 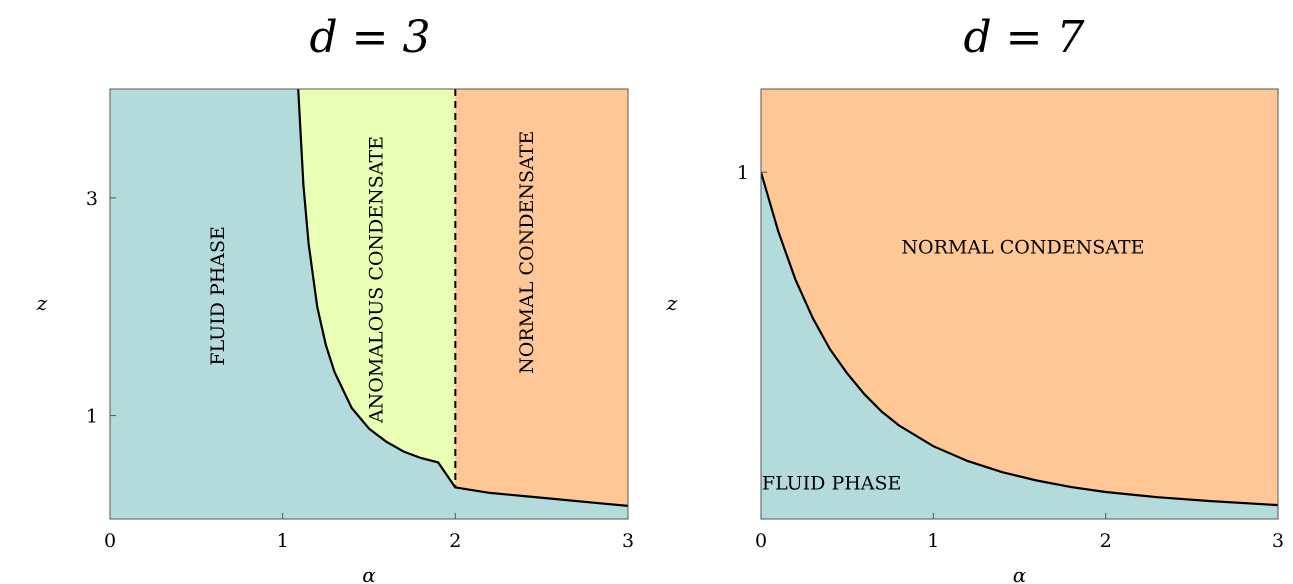 What do you see at coordinates (377, 280) in the screenshot?
I see `region-label: ANOMALOUS CONDENSATE` at bounding box center [377, 280].